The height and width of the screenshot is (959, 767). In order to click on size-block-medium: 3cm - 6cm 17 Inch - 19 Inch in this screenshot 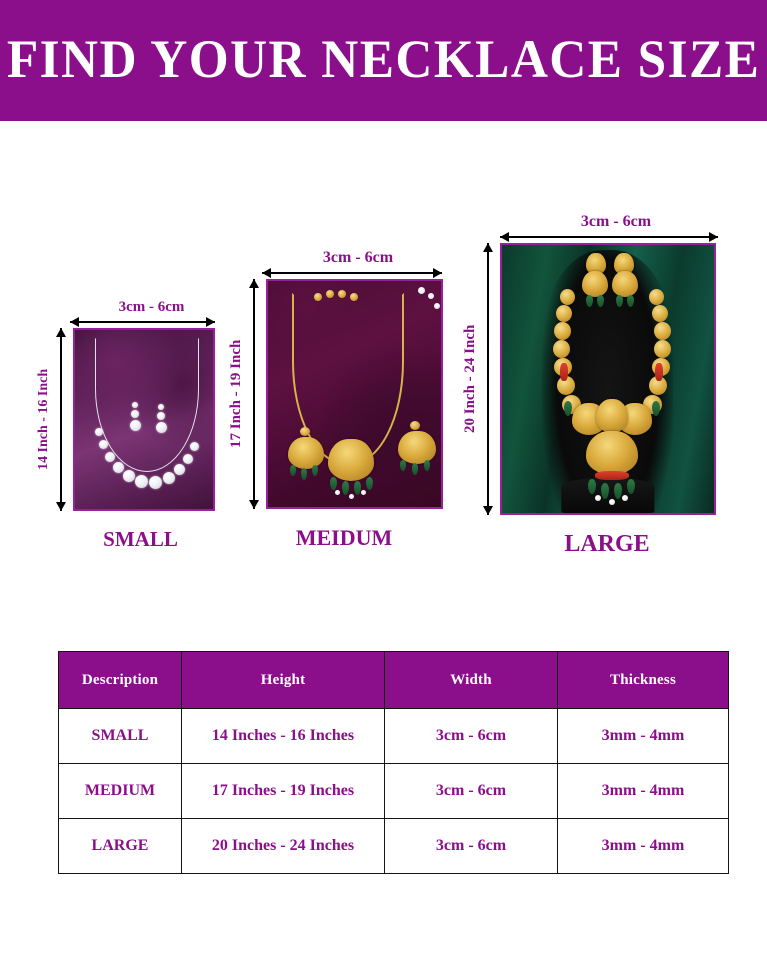, I will do `click(341, 400)`.